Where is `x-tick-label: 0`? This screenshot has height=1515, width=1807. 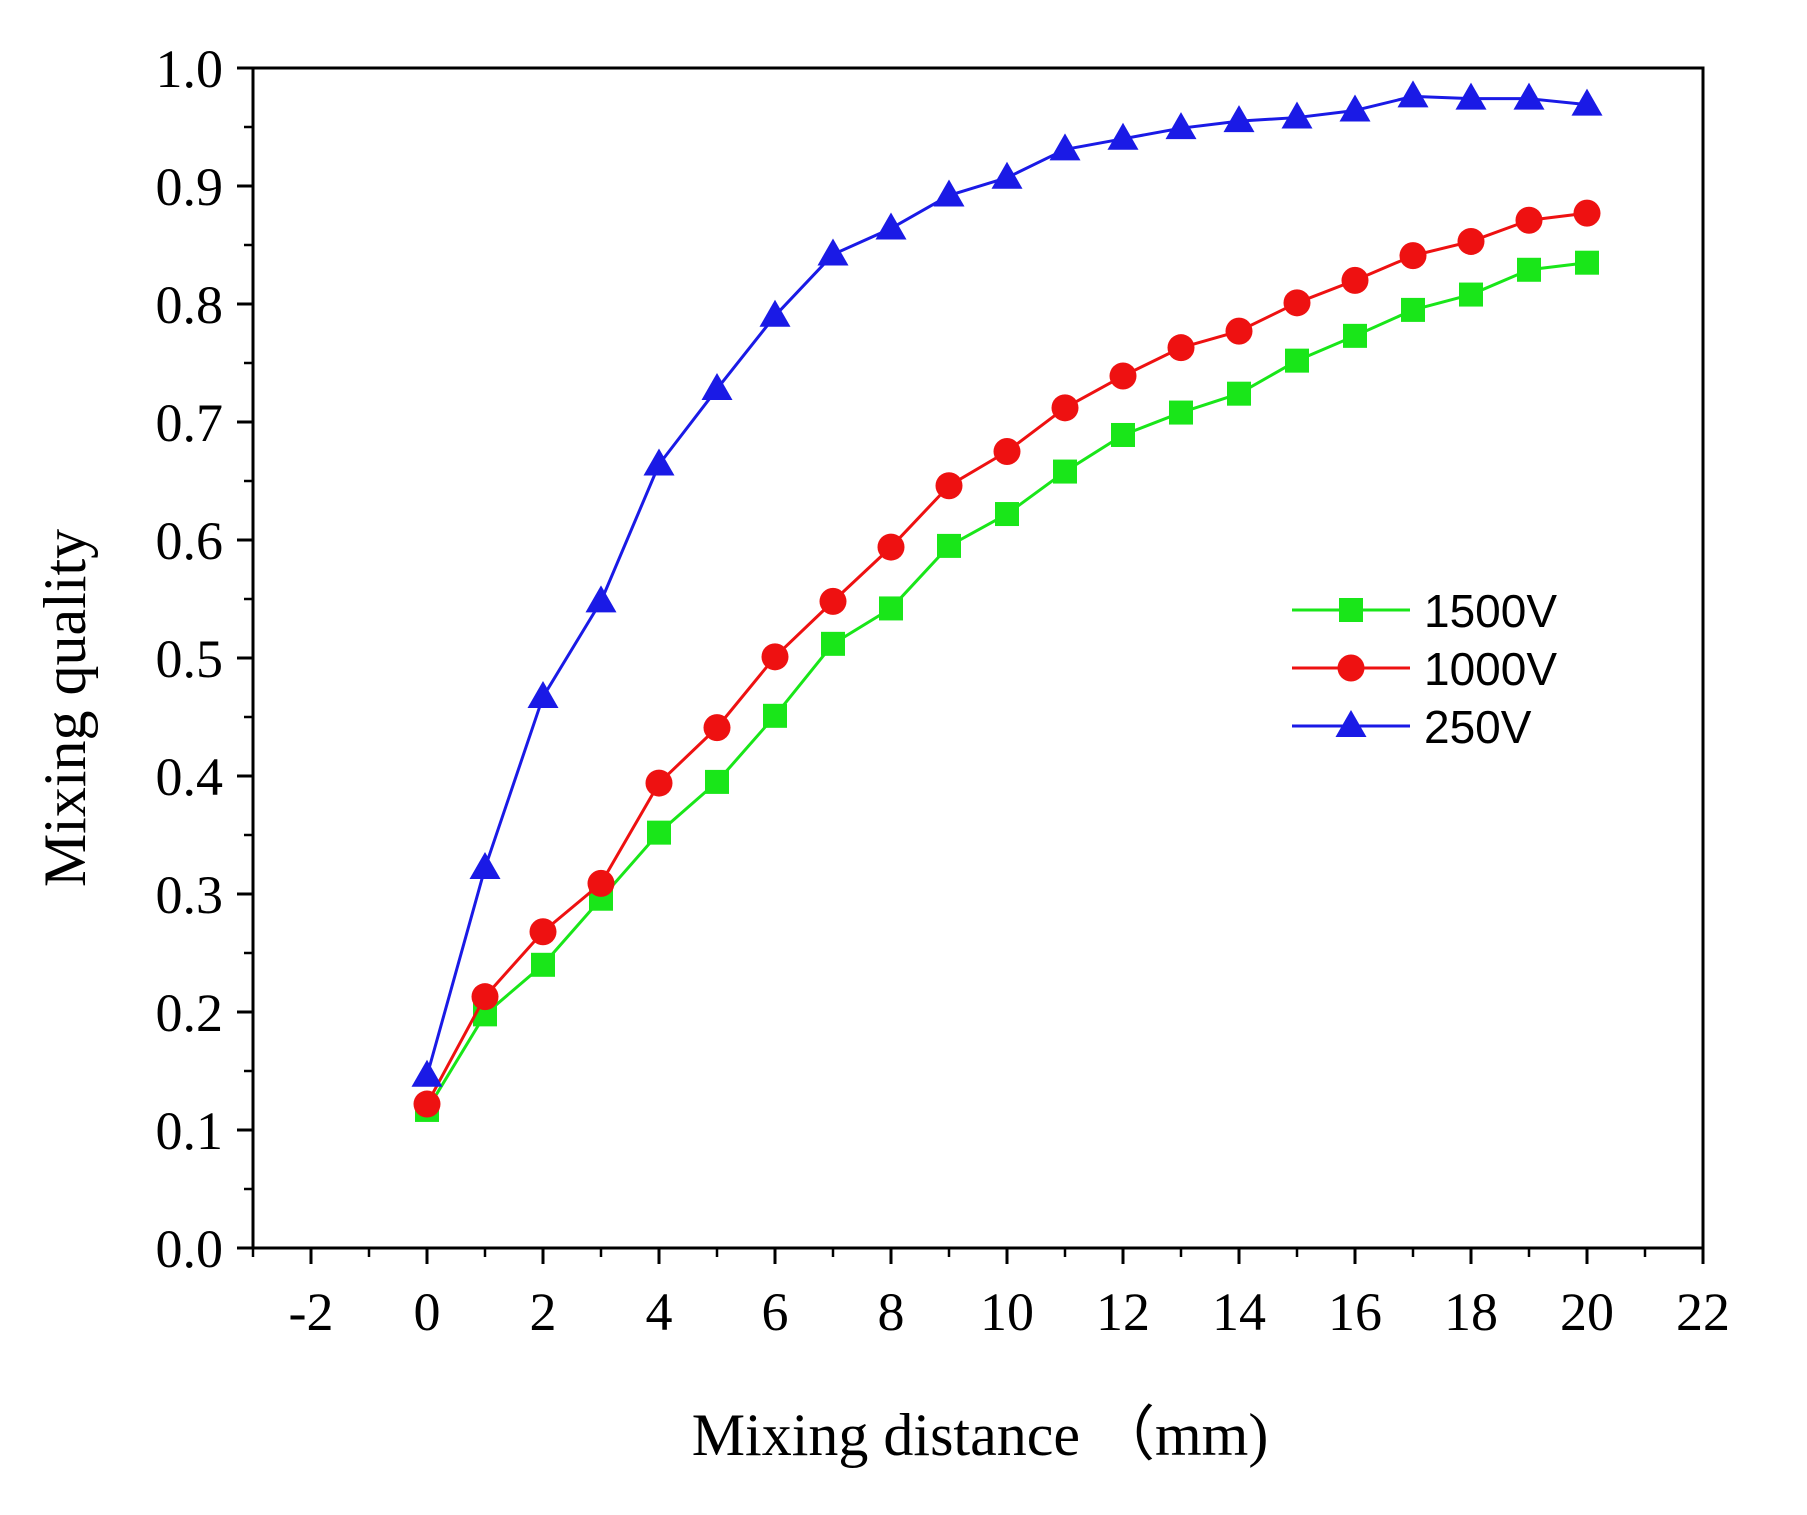
x-tick-label: 0 is located at coordinates (427, 1312).